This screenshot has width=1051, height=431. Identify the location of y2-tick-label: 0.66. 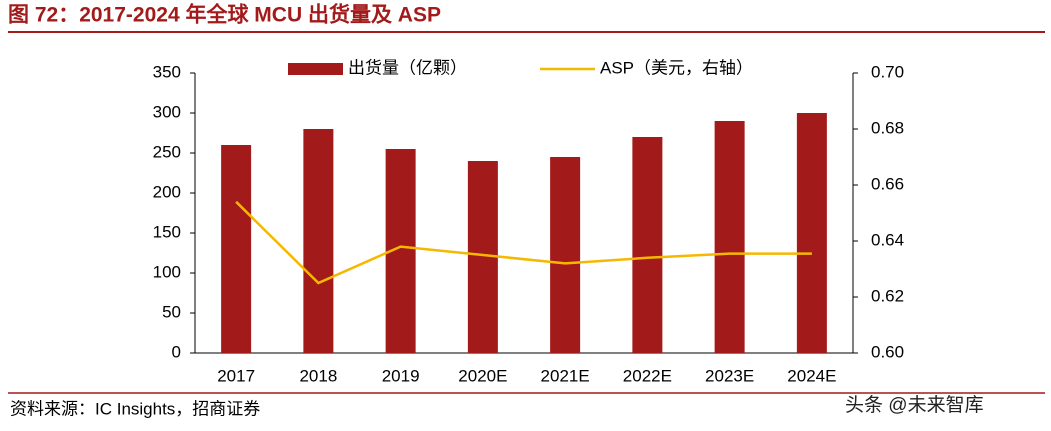
(887, 183).